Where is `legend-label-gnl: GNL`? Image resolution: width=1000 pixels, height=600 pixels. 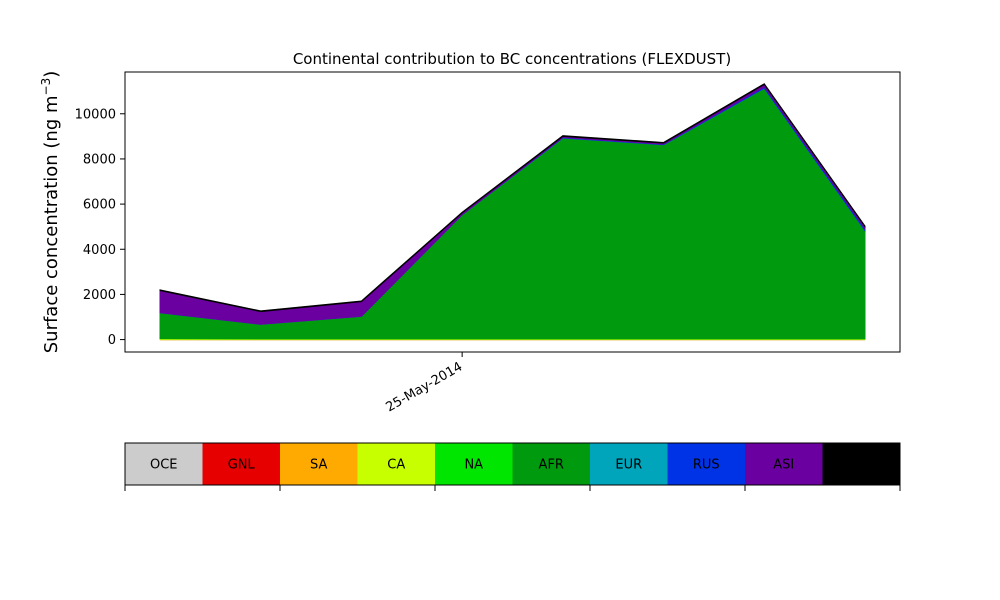 legend-label-gnl: GNL is located at coordinates (242, 465).